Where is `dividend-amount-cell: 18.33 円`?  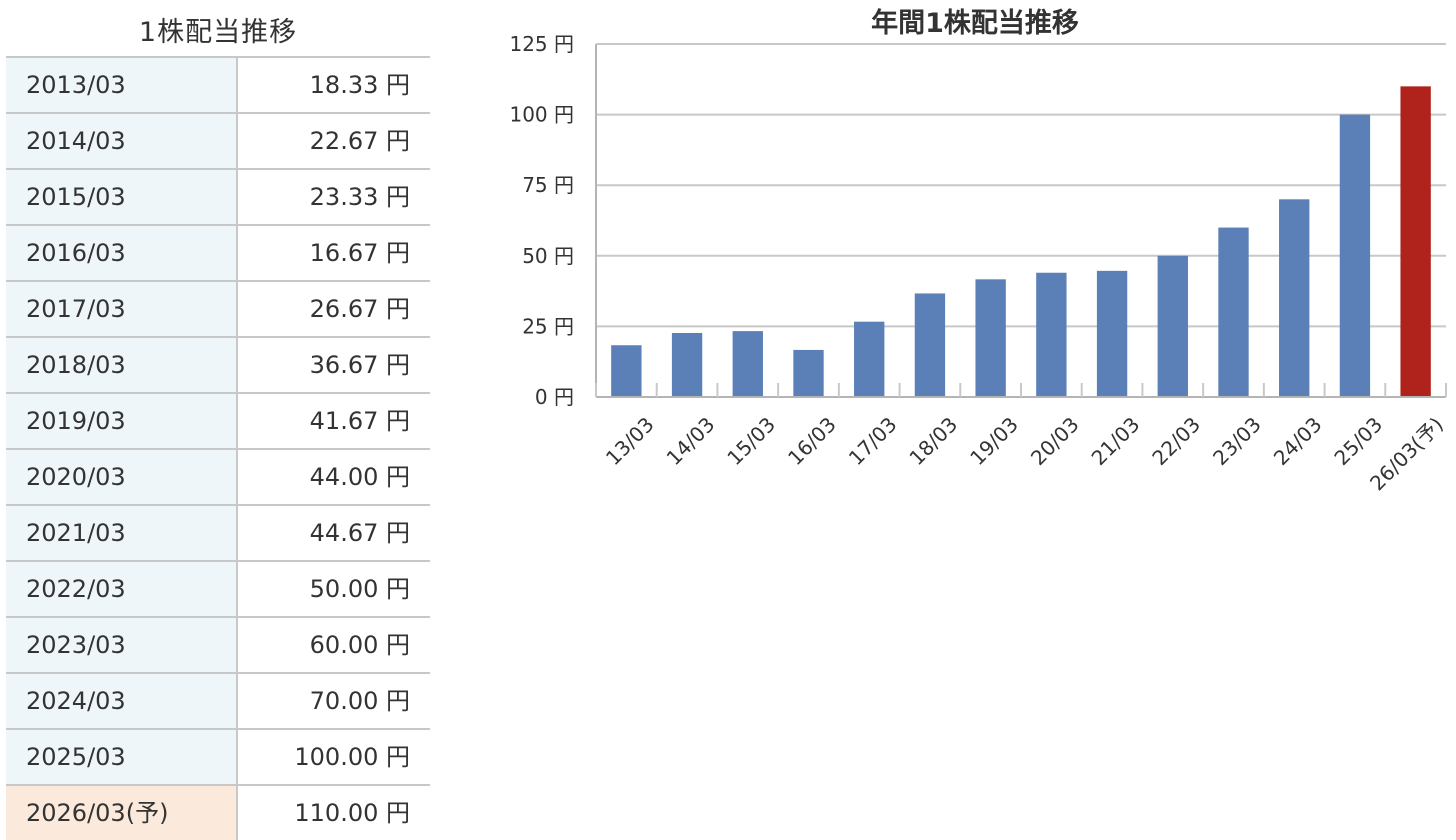
dividend-amount-cell: 18.33 円 is located at coordinates (359, 85).